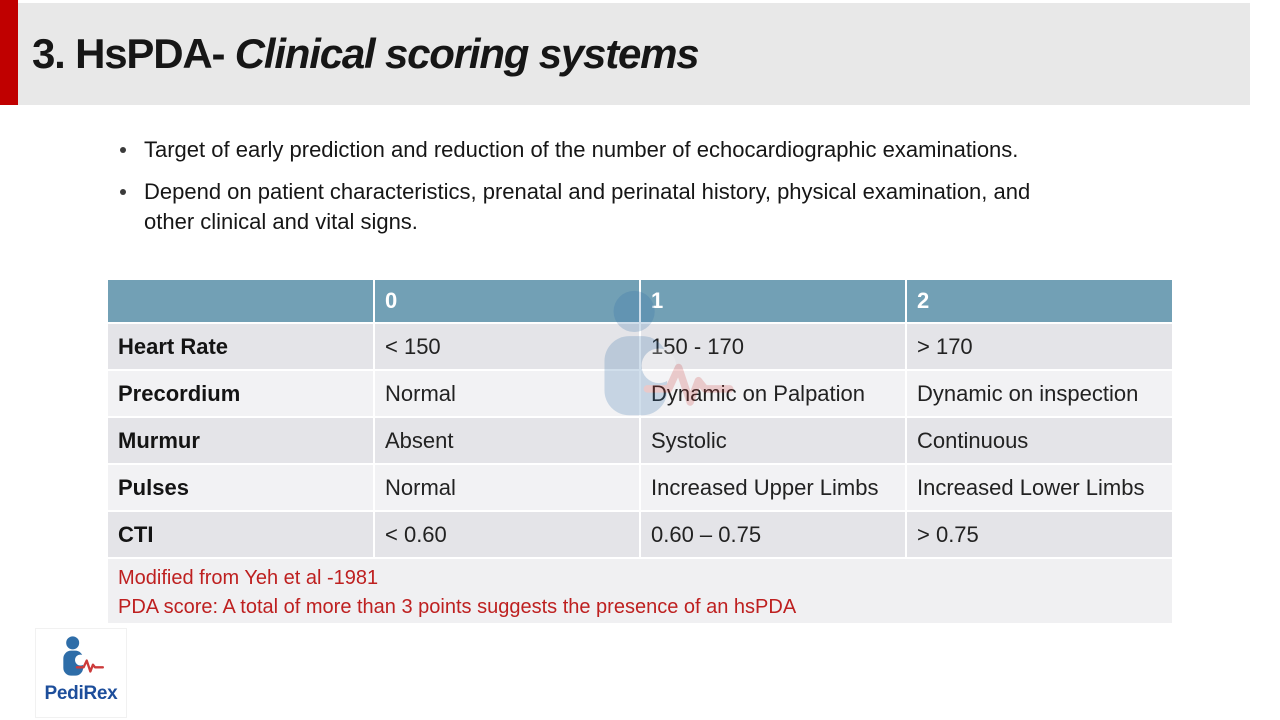 Image resolution: width=1280 pixels, height=720 pixels. I want to click on logo-text: PediRex, so click(81, 693).